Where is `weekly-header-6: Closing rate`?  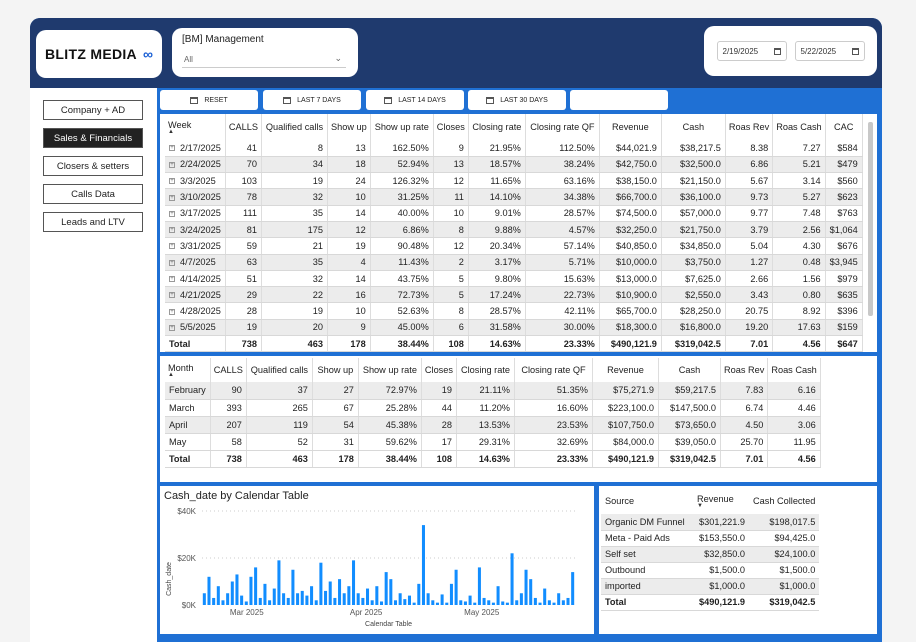
weekly-header-6: Closing rate is located at coordinates (497, 127).